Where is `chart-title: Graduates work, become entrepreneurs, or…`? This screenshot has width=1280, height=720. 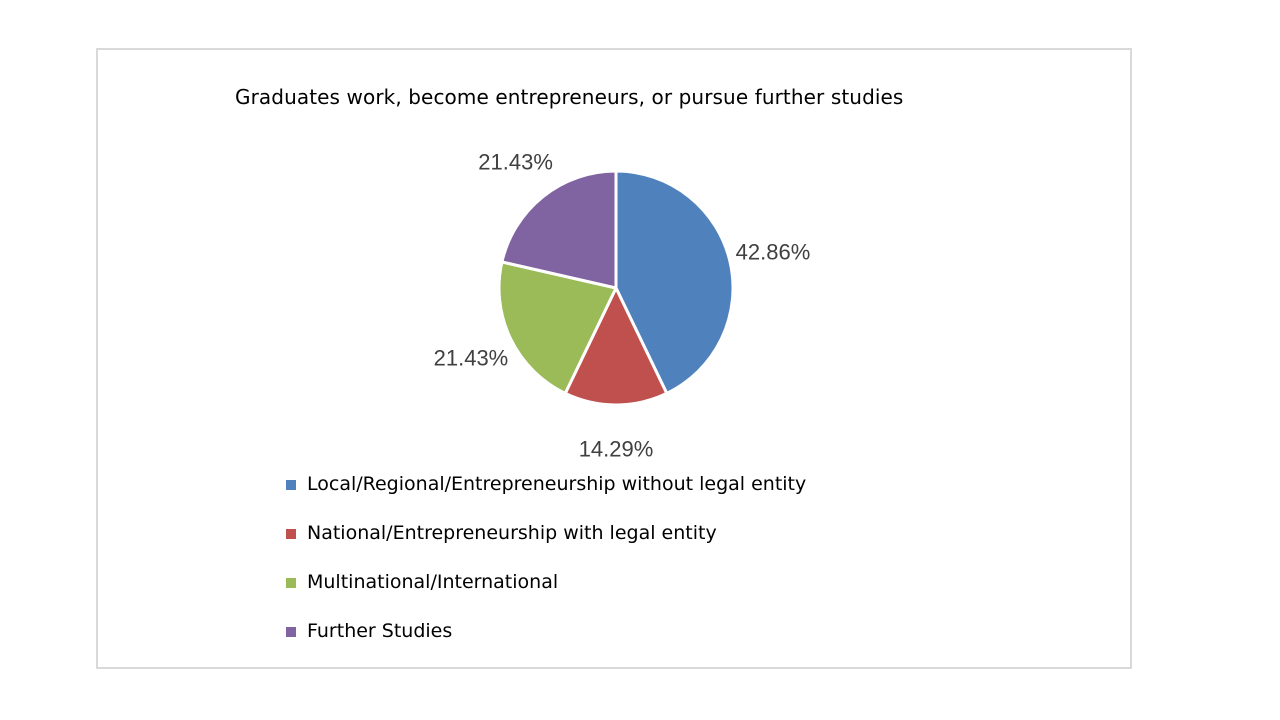 chart-title: Graduates work, become entrepreneurs, or… is located at coordinates (569, 97).